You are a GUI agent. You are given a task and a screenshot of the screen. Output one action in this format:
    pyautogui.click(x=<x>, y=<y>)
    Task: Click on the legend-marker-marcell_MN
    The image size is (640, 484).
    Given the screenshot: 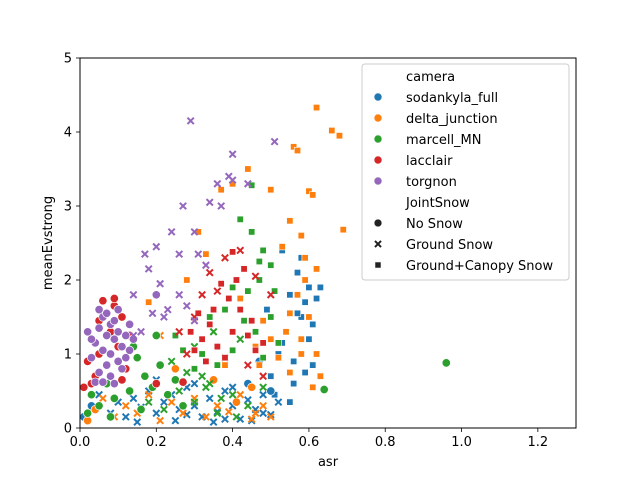 What is the action you would take?
    pyautogui.click(x=378, y=139)
    